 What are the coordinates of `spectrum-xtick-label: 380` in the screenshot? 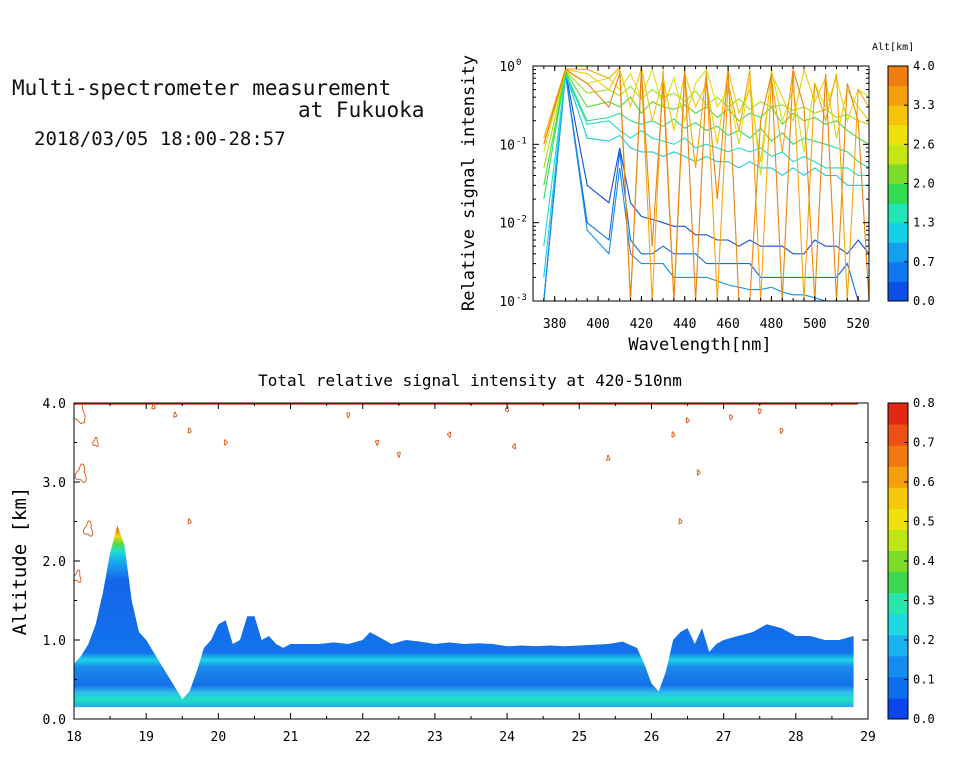 It's located at (554, 324).